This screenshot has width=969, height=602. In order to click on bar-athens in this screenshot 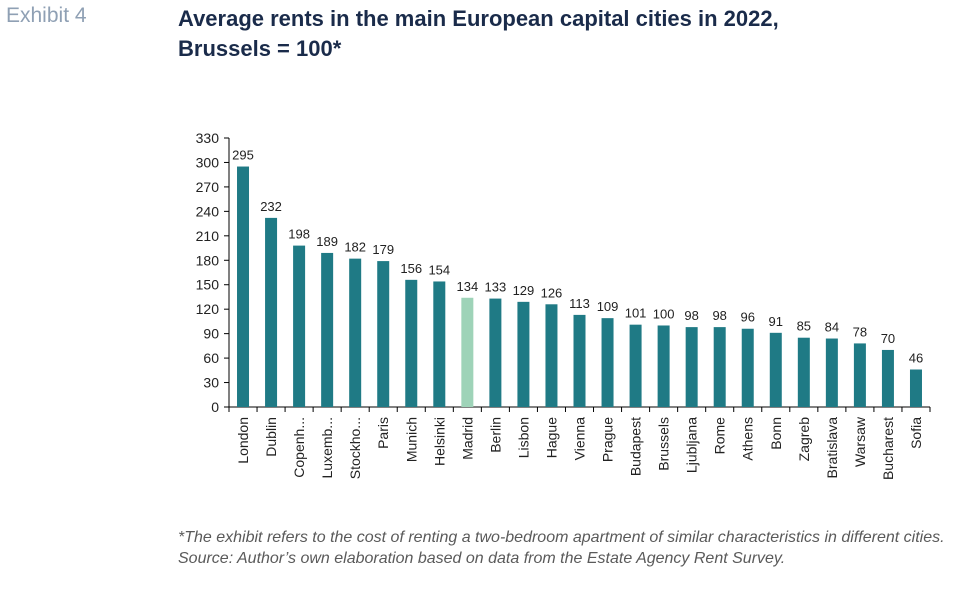, I will do `click(747, 367)`.